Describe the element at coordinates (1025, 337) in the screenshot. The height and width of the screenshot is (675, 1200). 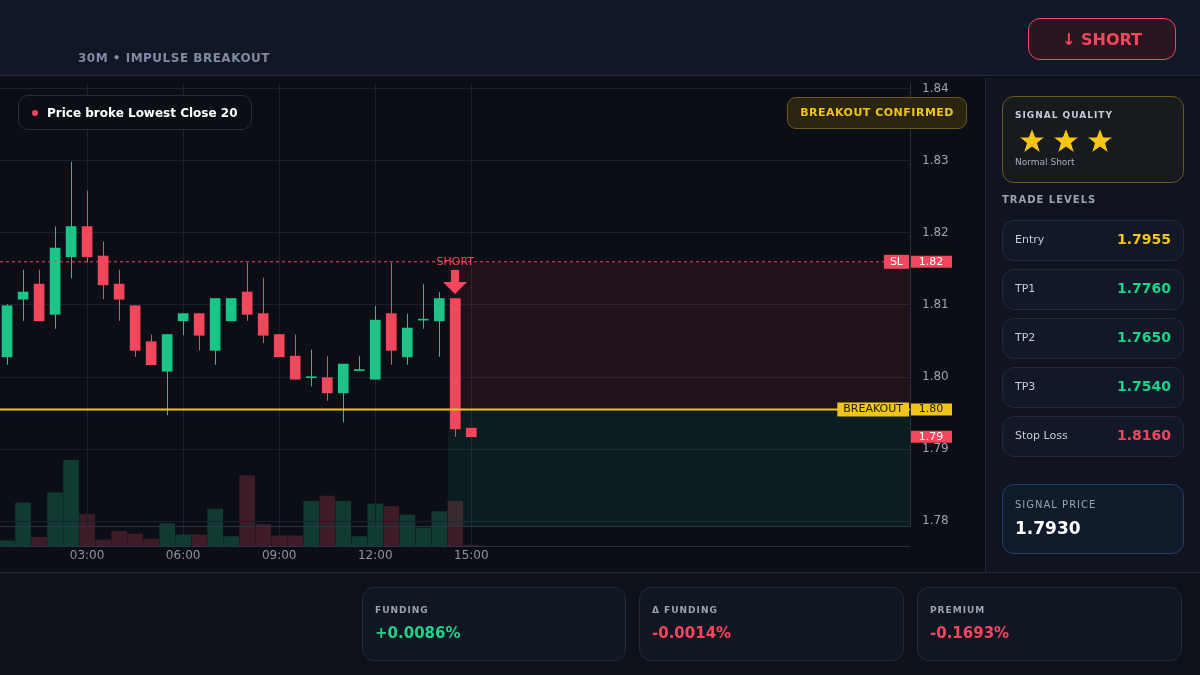
I see `text: TP2` at that location.